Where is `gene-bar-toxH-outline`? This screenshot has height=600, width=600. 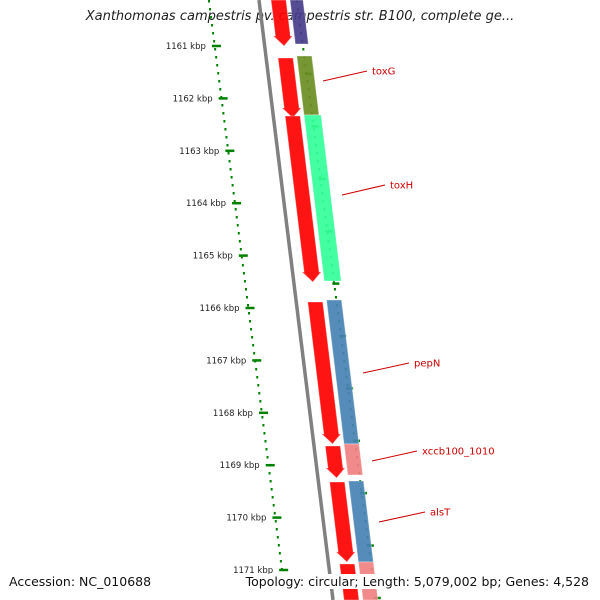
gene-bar-toxH-outline is located at coordinates (322, 198).